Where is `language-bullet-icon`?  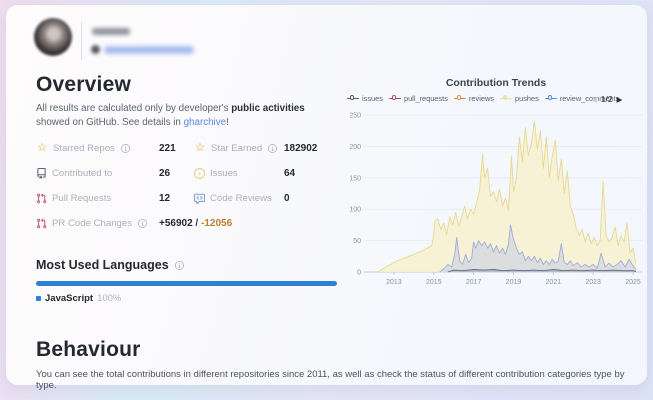 language-bullet-icon is located at coordinates (38, 298).